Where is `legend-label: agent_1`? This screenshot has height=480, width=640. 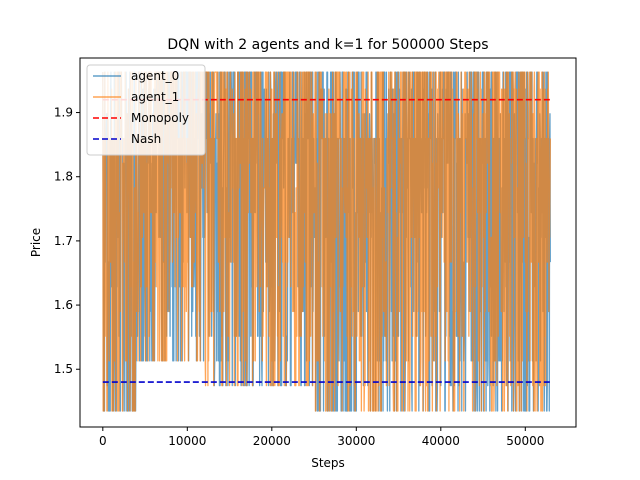 legend-label: agent_1 is located at coordinates (155, 97).